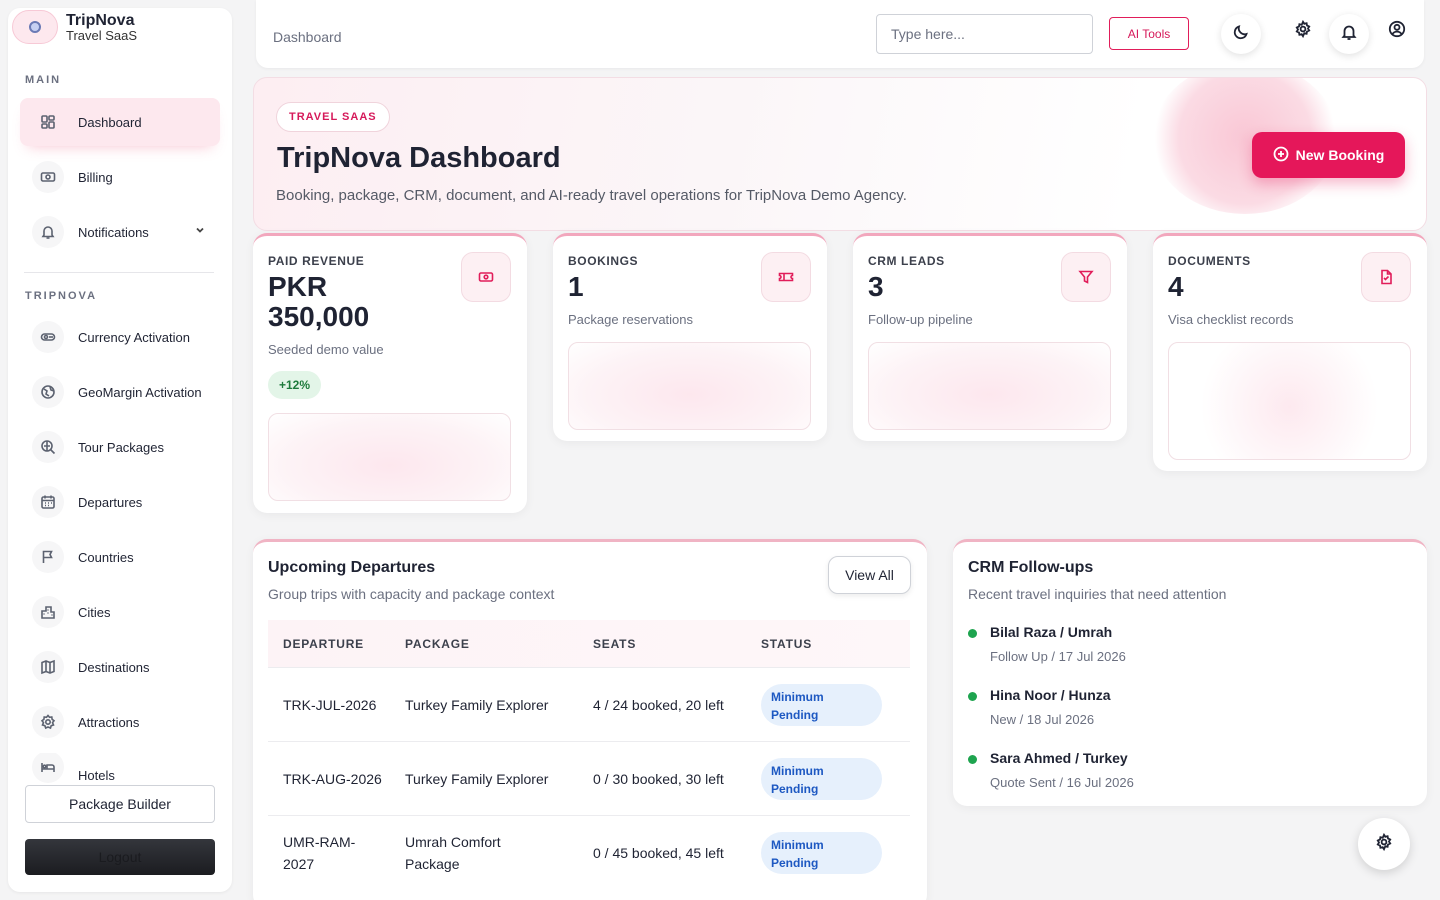 This screenshot has width=1440, height=900. I want to click on stat-value: PKR 350,000, so click(318, 302).